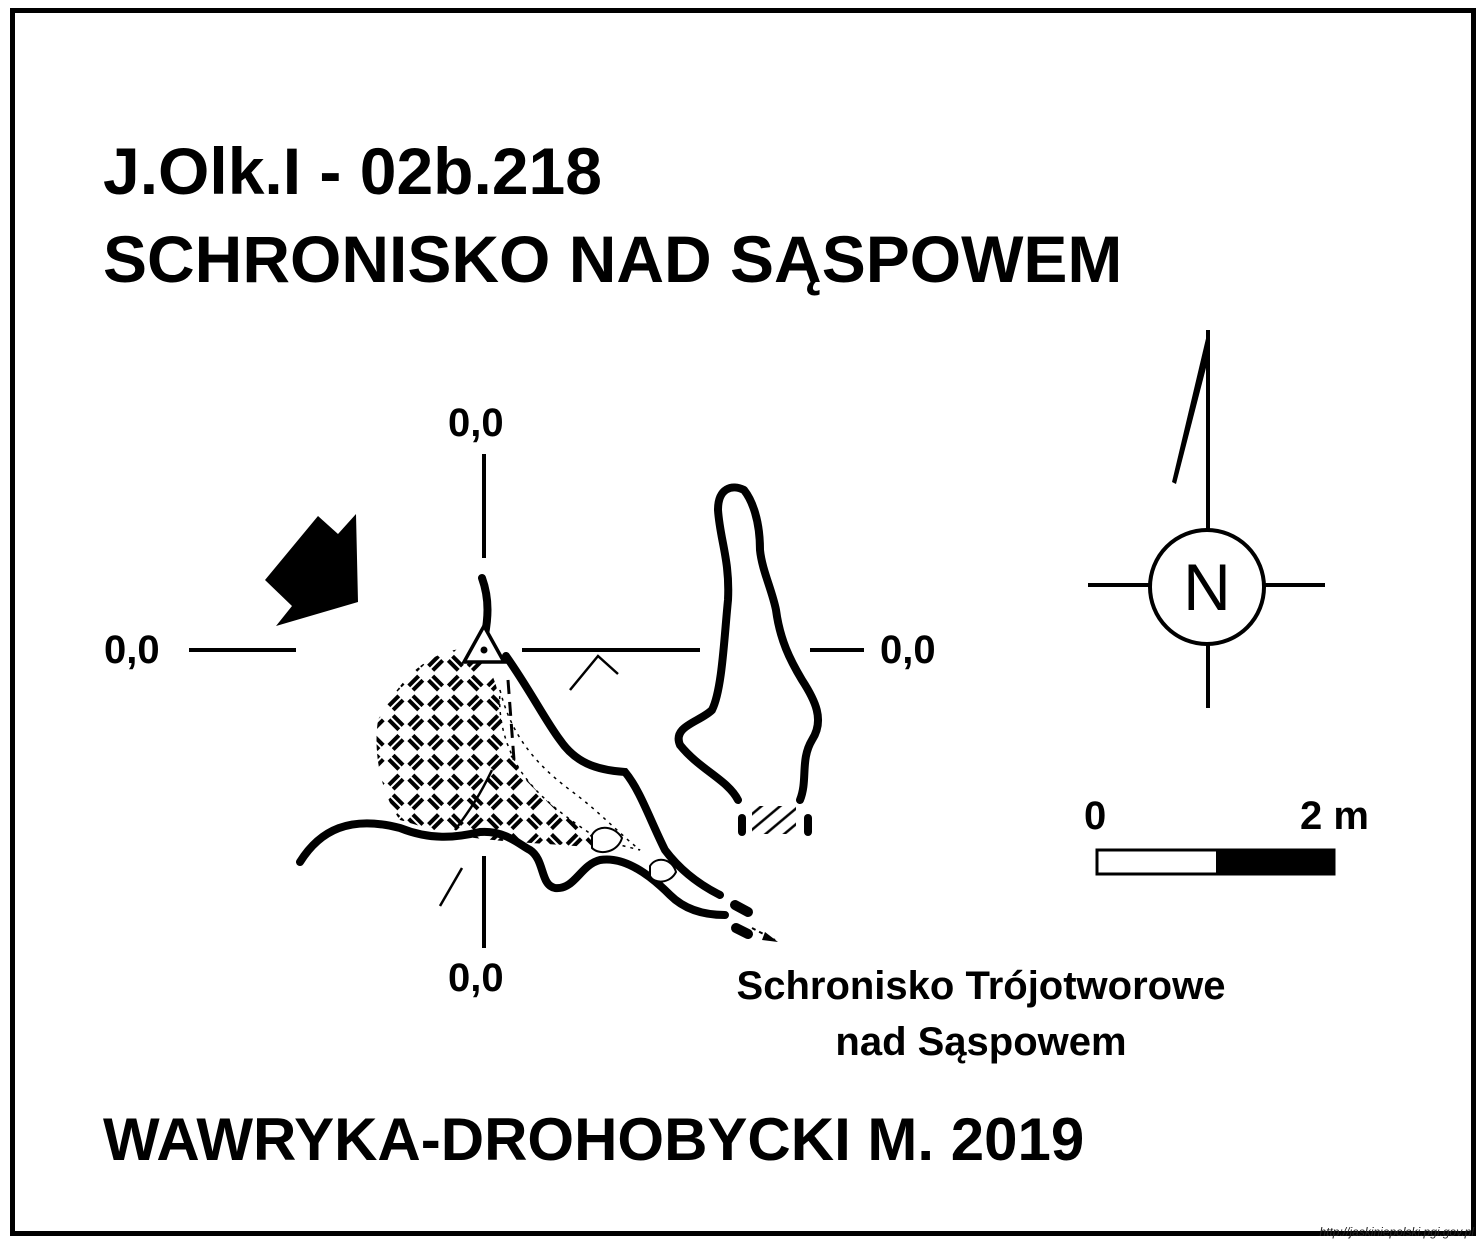  Describe the element at coordinates (775, 821) in the screenshot. I see `neighbor-cave-rubble` at that location.